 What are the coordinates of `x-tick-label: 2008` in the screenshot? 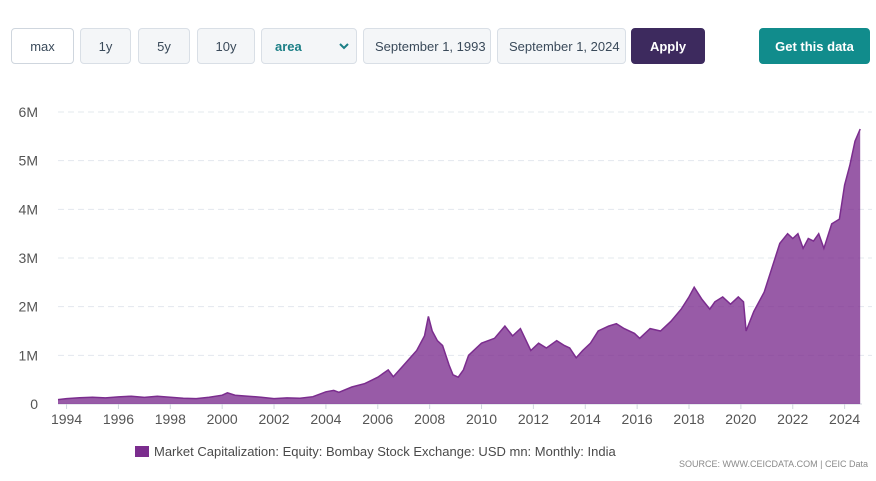 It's located at (429, 419).